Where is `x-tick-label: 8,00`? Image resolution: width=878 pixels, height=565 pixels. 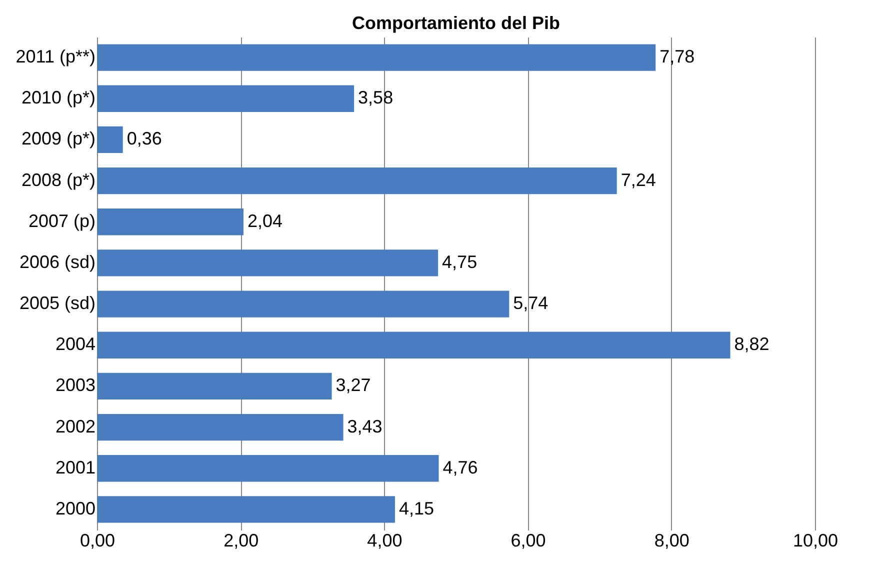 x-tick-label: 8,00 is located at coordinates (672, 540).